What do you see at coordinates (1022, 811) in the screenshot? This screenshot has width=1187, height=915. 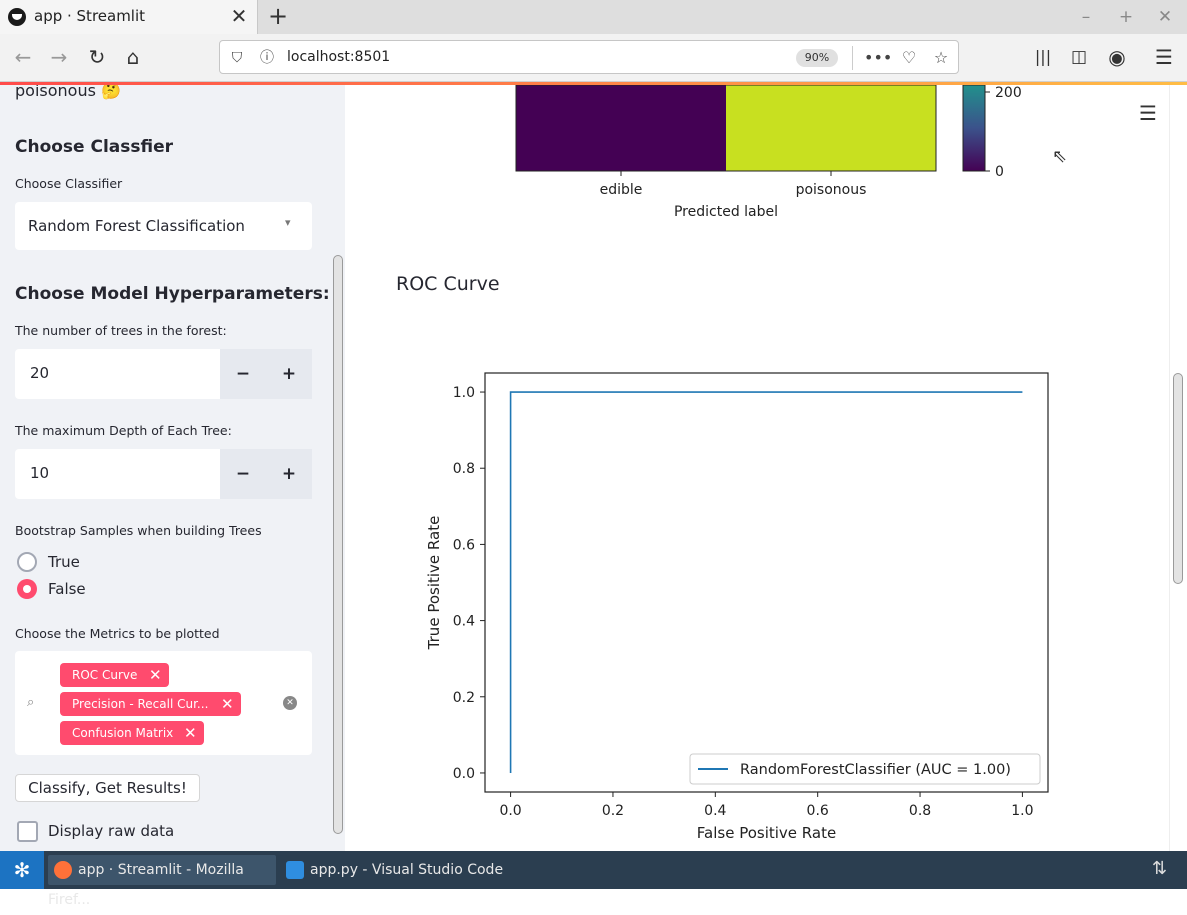 I see `x-tick-label: 1.0` at bounding box center [1022, 811].